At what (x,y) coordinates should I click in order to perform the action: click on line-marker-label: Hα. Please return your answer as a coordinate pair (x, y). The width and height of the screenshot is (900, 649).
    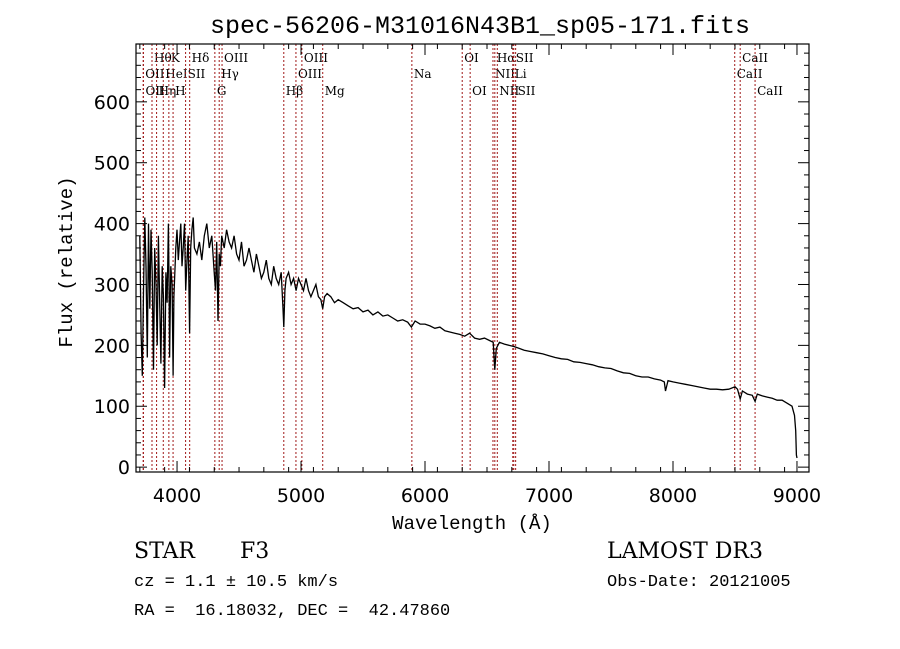
    Looking at the image, I should click on (506, 58).